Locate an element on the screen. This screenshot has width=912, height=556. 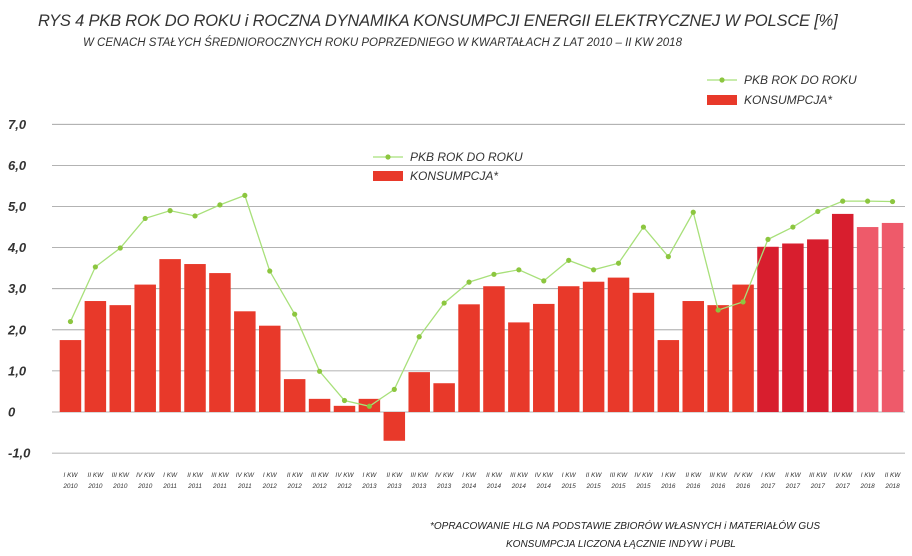
x-tick-label: 2014 is located at coordinates (494, 486).